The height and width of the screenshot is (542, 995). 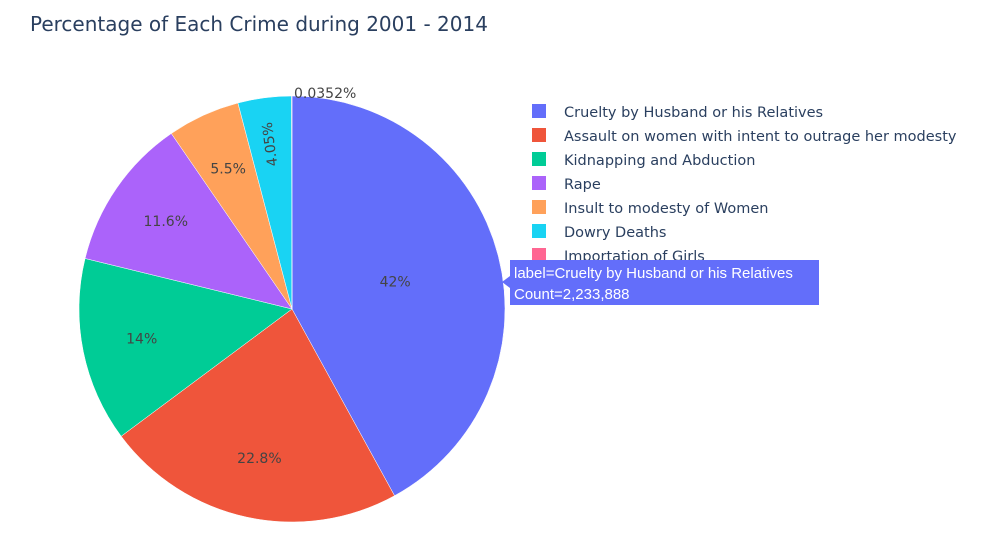 I want to click on hover-tooltip-pointer, so click(x=506, y=282).